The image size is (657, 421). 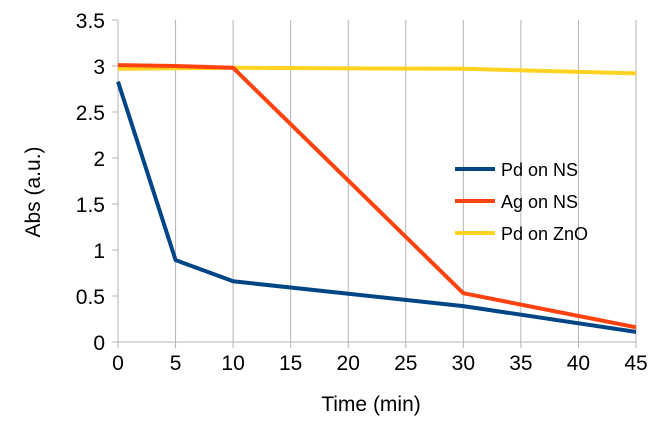 What do you see at coordinates (371, 404) in the screenshot?
I see `x-axis-title: Time (min)` at bounding box center [371, 404].